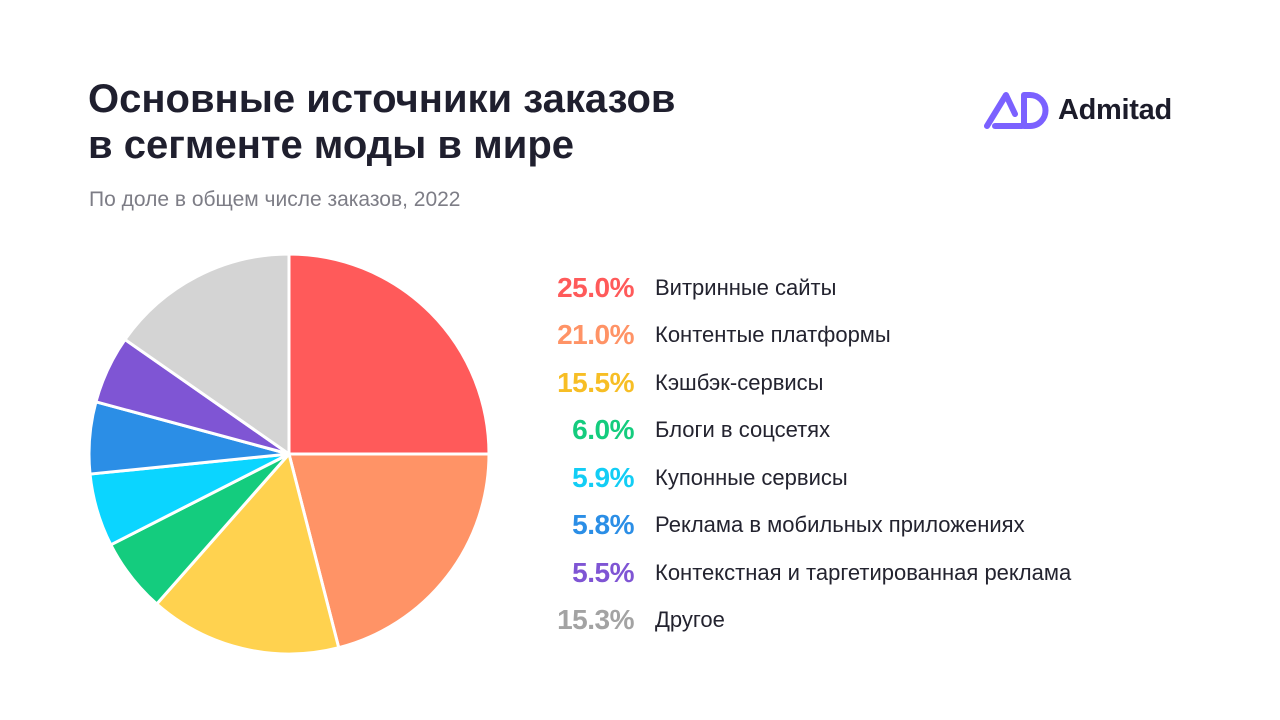 The width and height of the screenshot is (1280, 720). What do you see at coordinates (746, 287) in the screenshot?
I see `legend-label: Витринные сайты` at bounding box center [746, 287].